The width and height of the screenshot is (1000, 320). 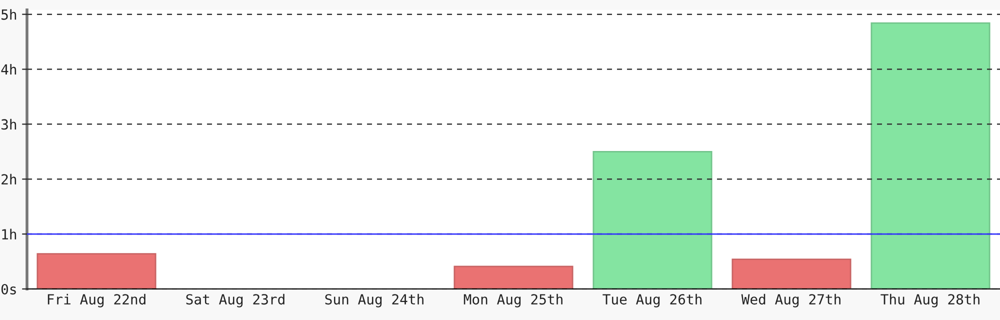 What do you see at coordinates (97, 301) in the screenshot?
I see `x-tick-label: Fri Aug 22nd` at bounding box center [97, 301].